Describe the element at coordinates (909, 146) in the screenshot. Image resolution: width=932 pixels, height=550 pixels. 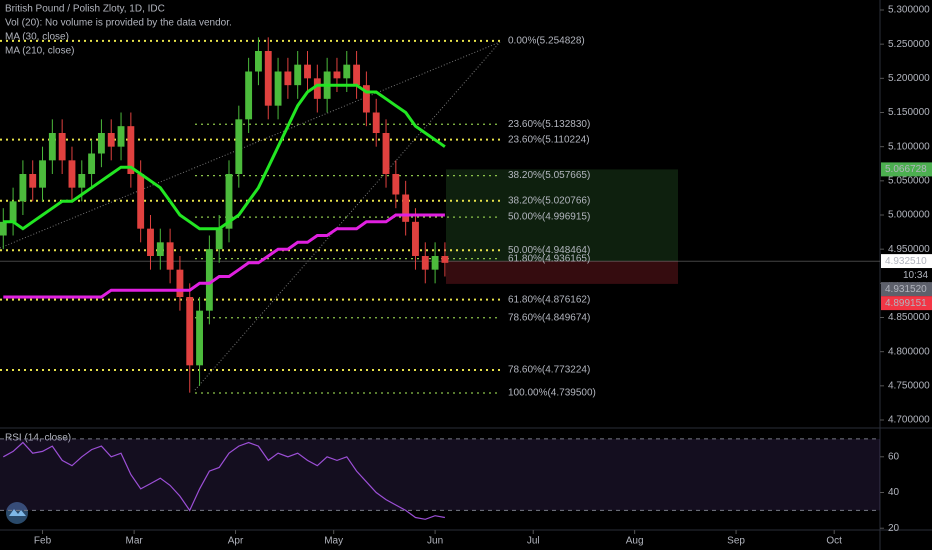
I see `y-tick-label: 5.100000` at that location.